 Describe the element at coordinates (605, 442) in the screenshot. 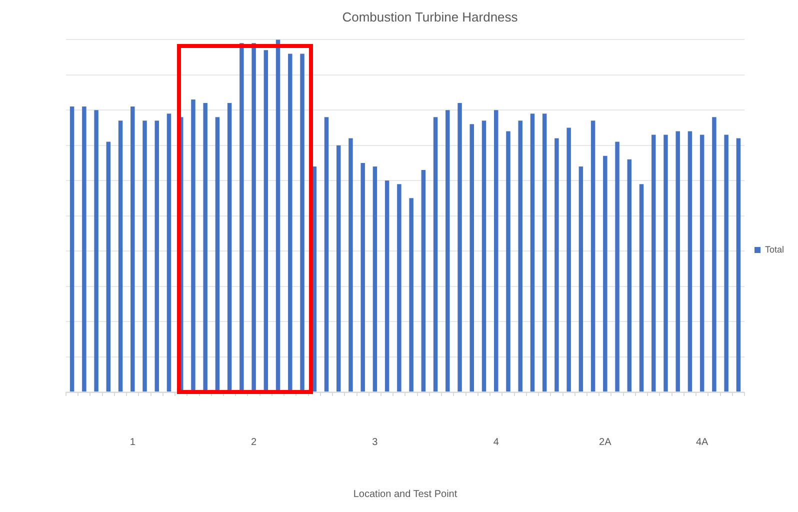

I see `x-tick-label: 2A` at that location.